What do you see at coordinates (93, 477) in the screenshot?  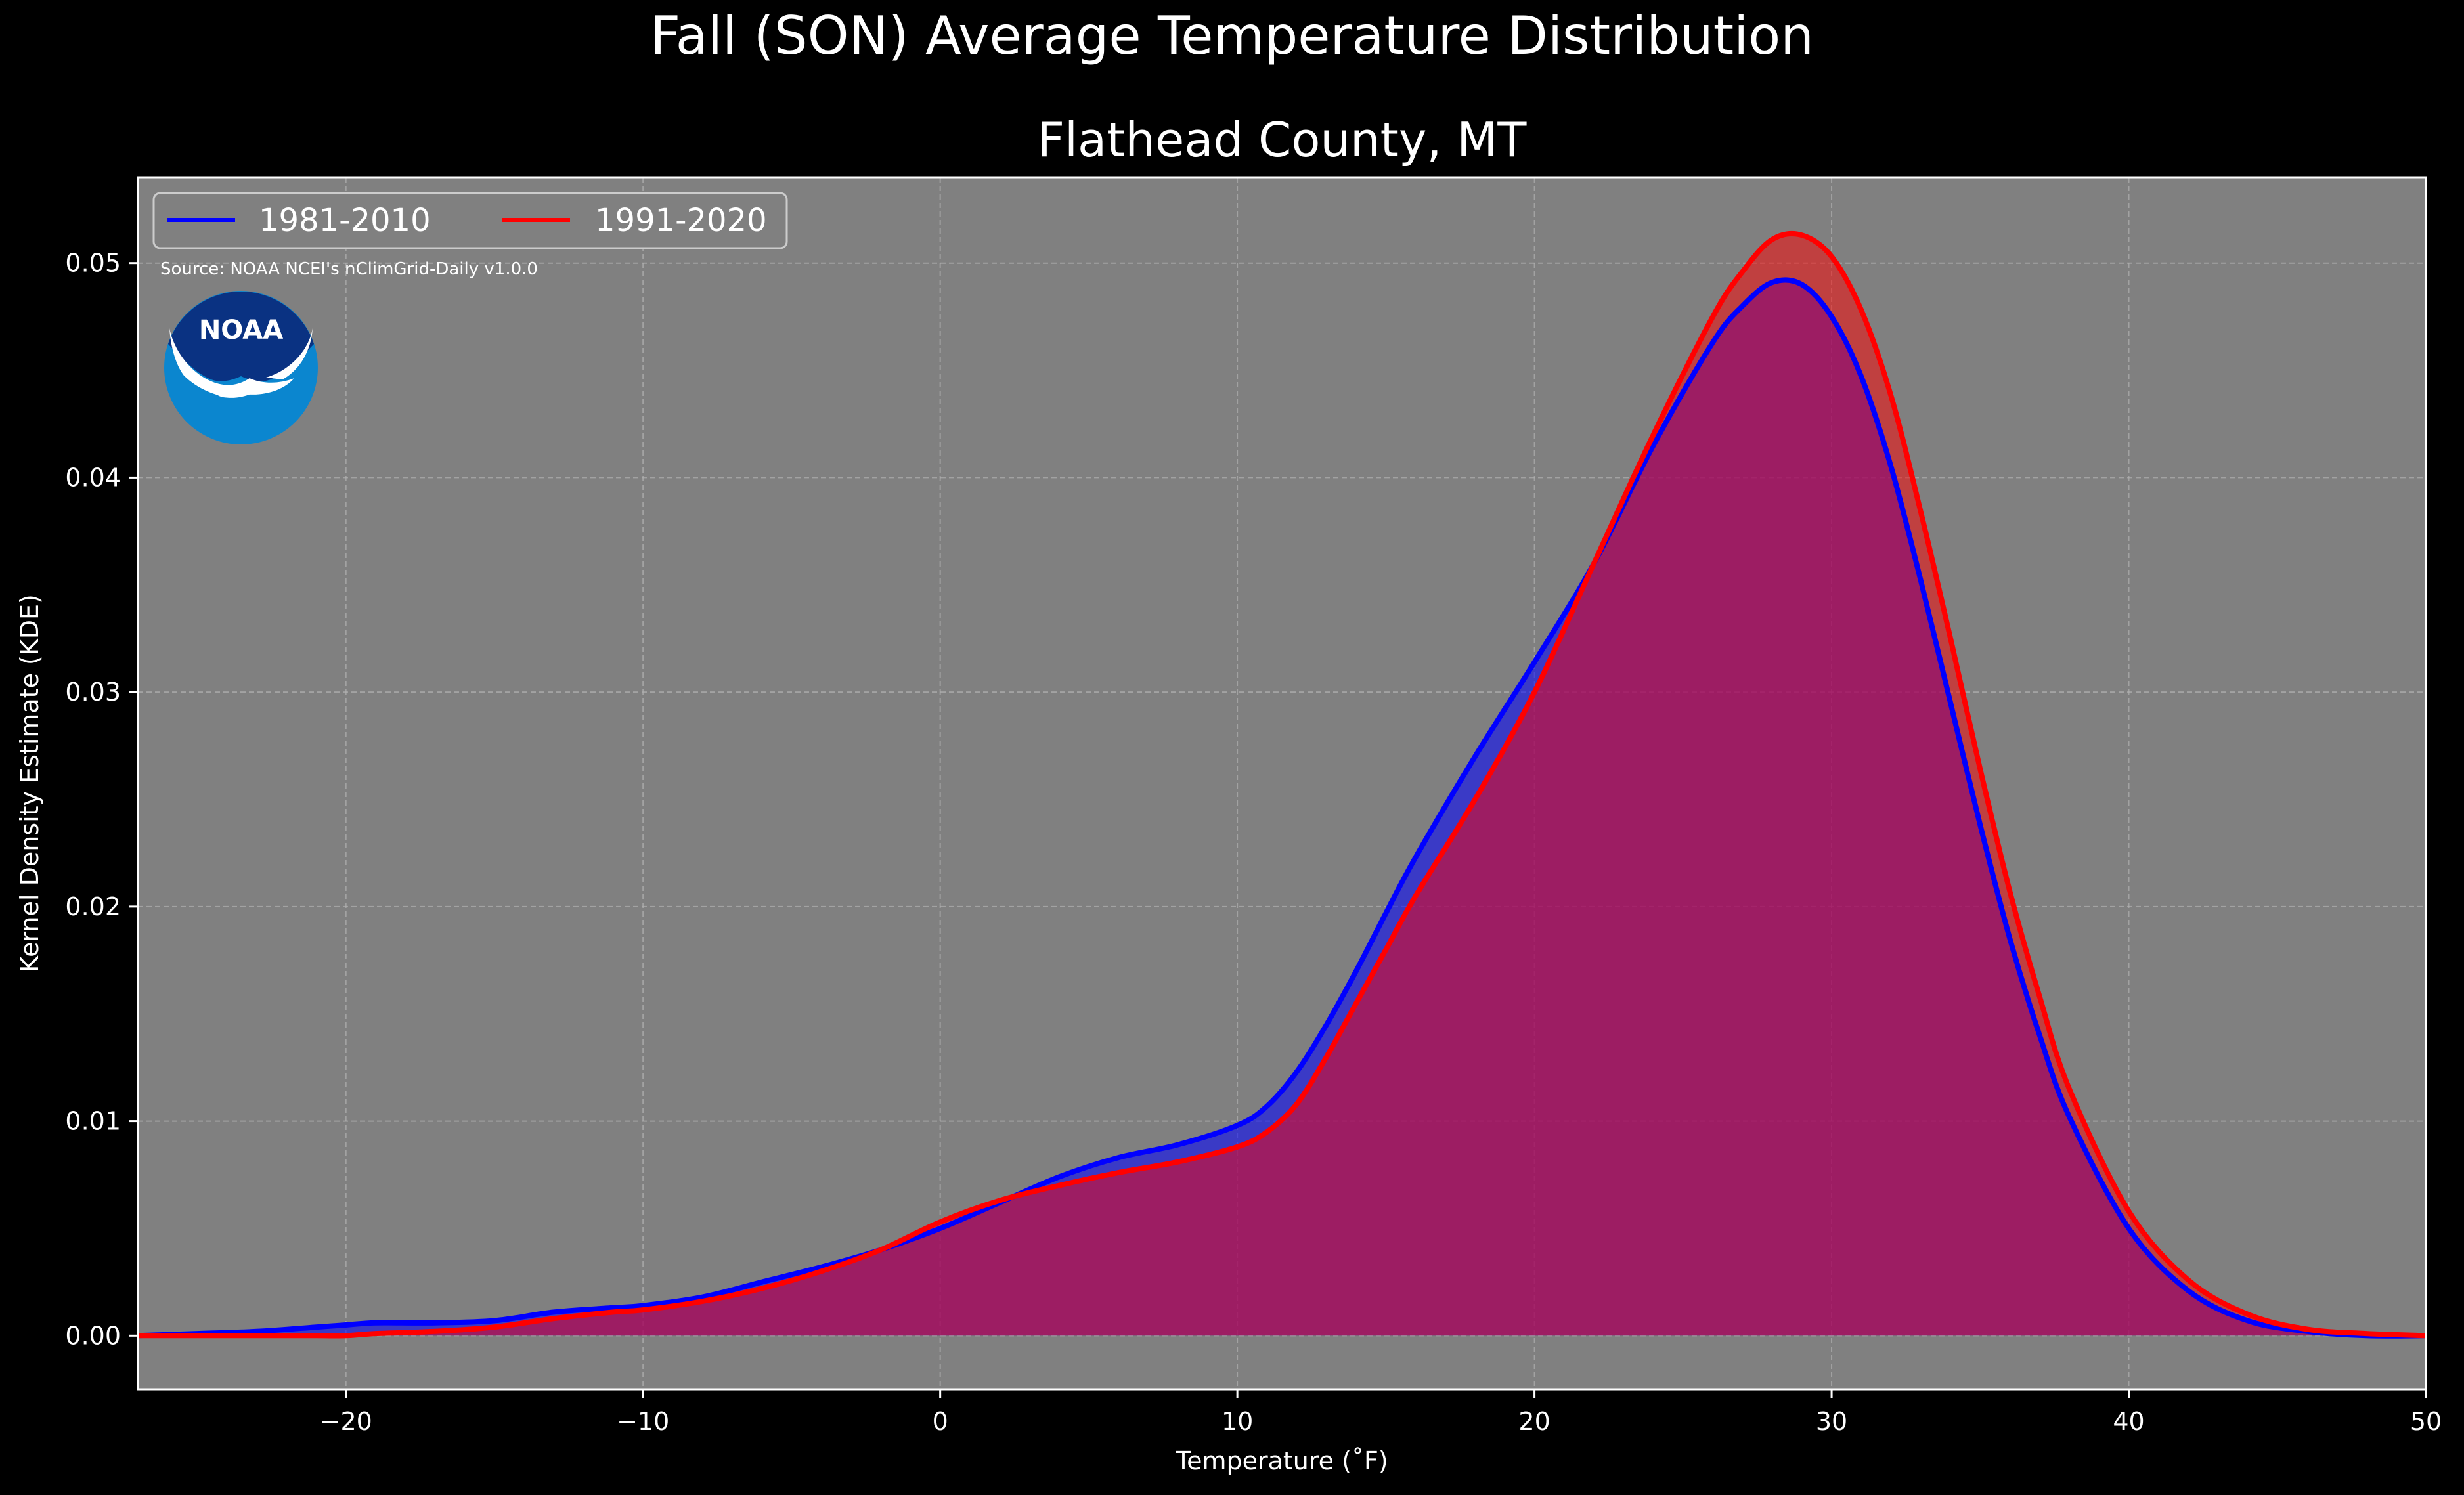 I see `y-tick-label: 0.04` at bounding box center [93, 477].